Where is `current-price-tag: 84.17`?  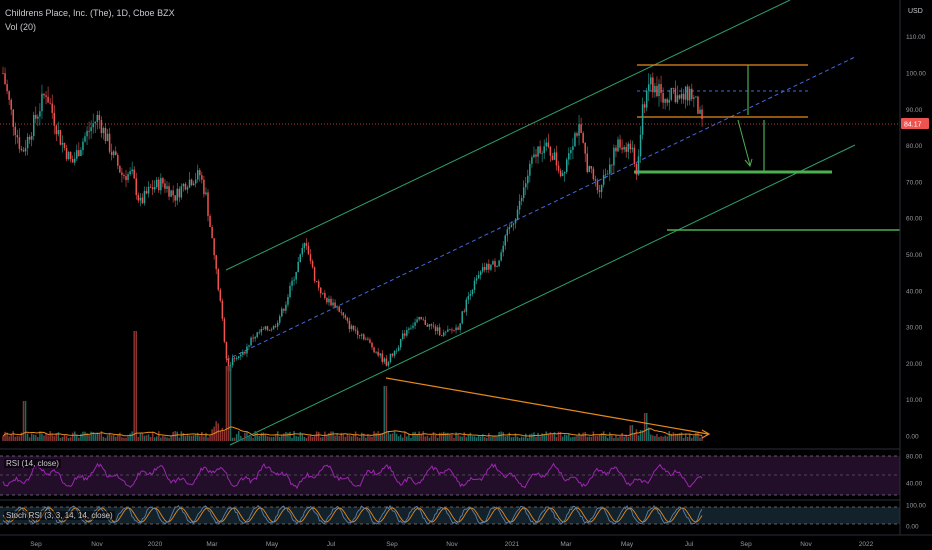
current-price-tag: 84.17 is located at coordinates (915, 123).